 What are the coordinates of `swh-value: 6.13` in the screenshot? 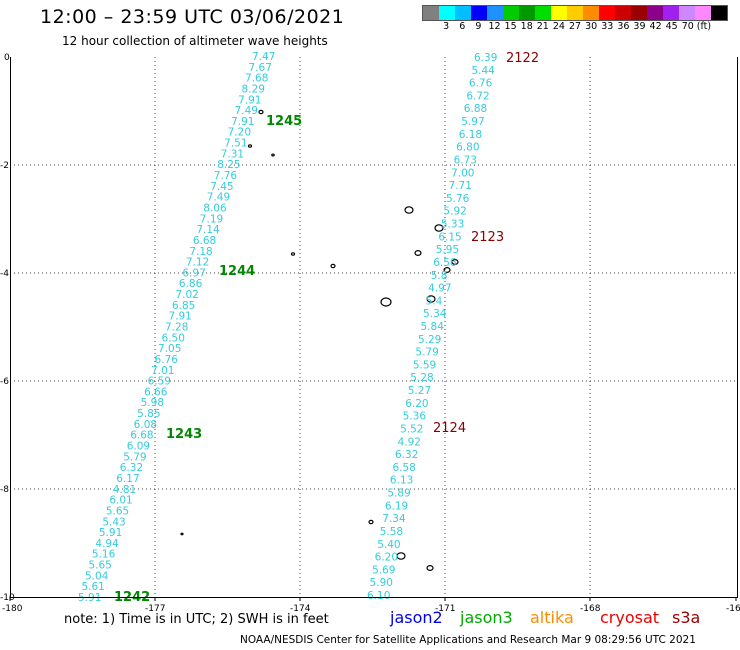 It's located at (401, 481).